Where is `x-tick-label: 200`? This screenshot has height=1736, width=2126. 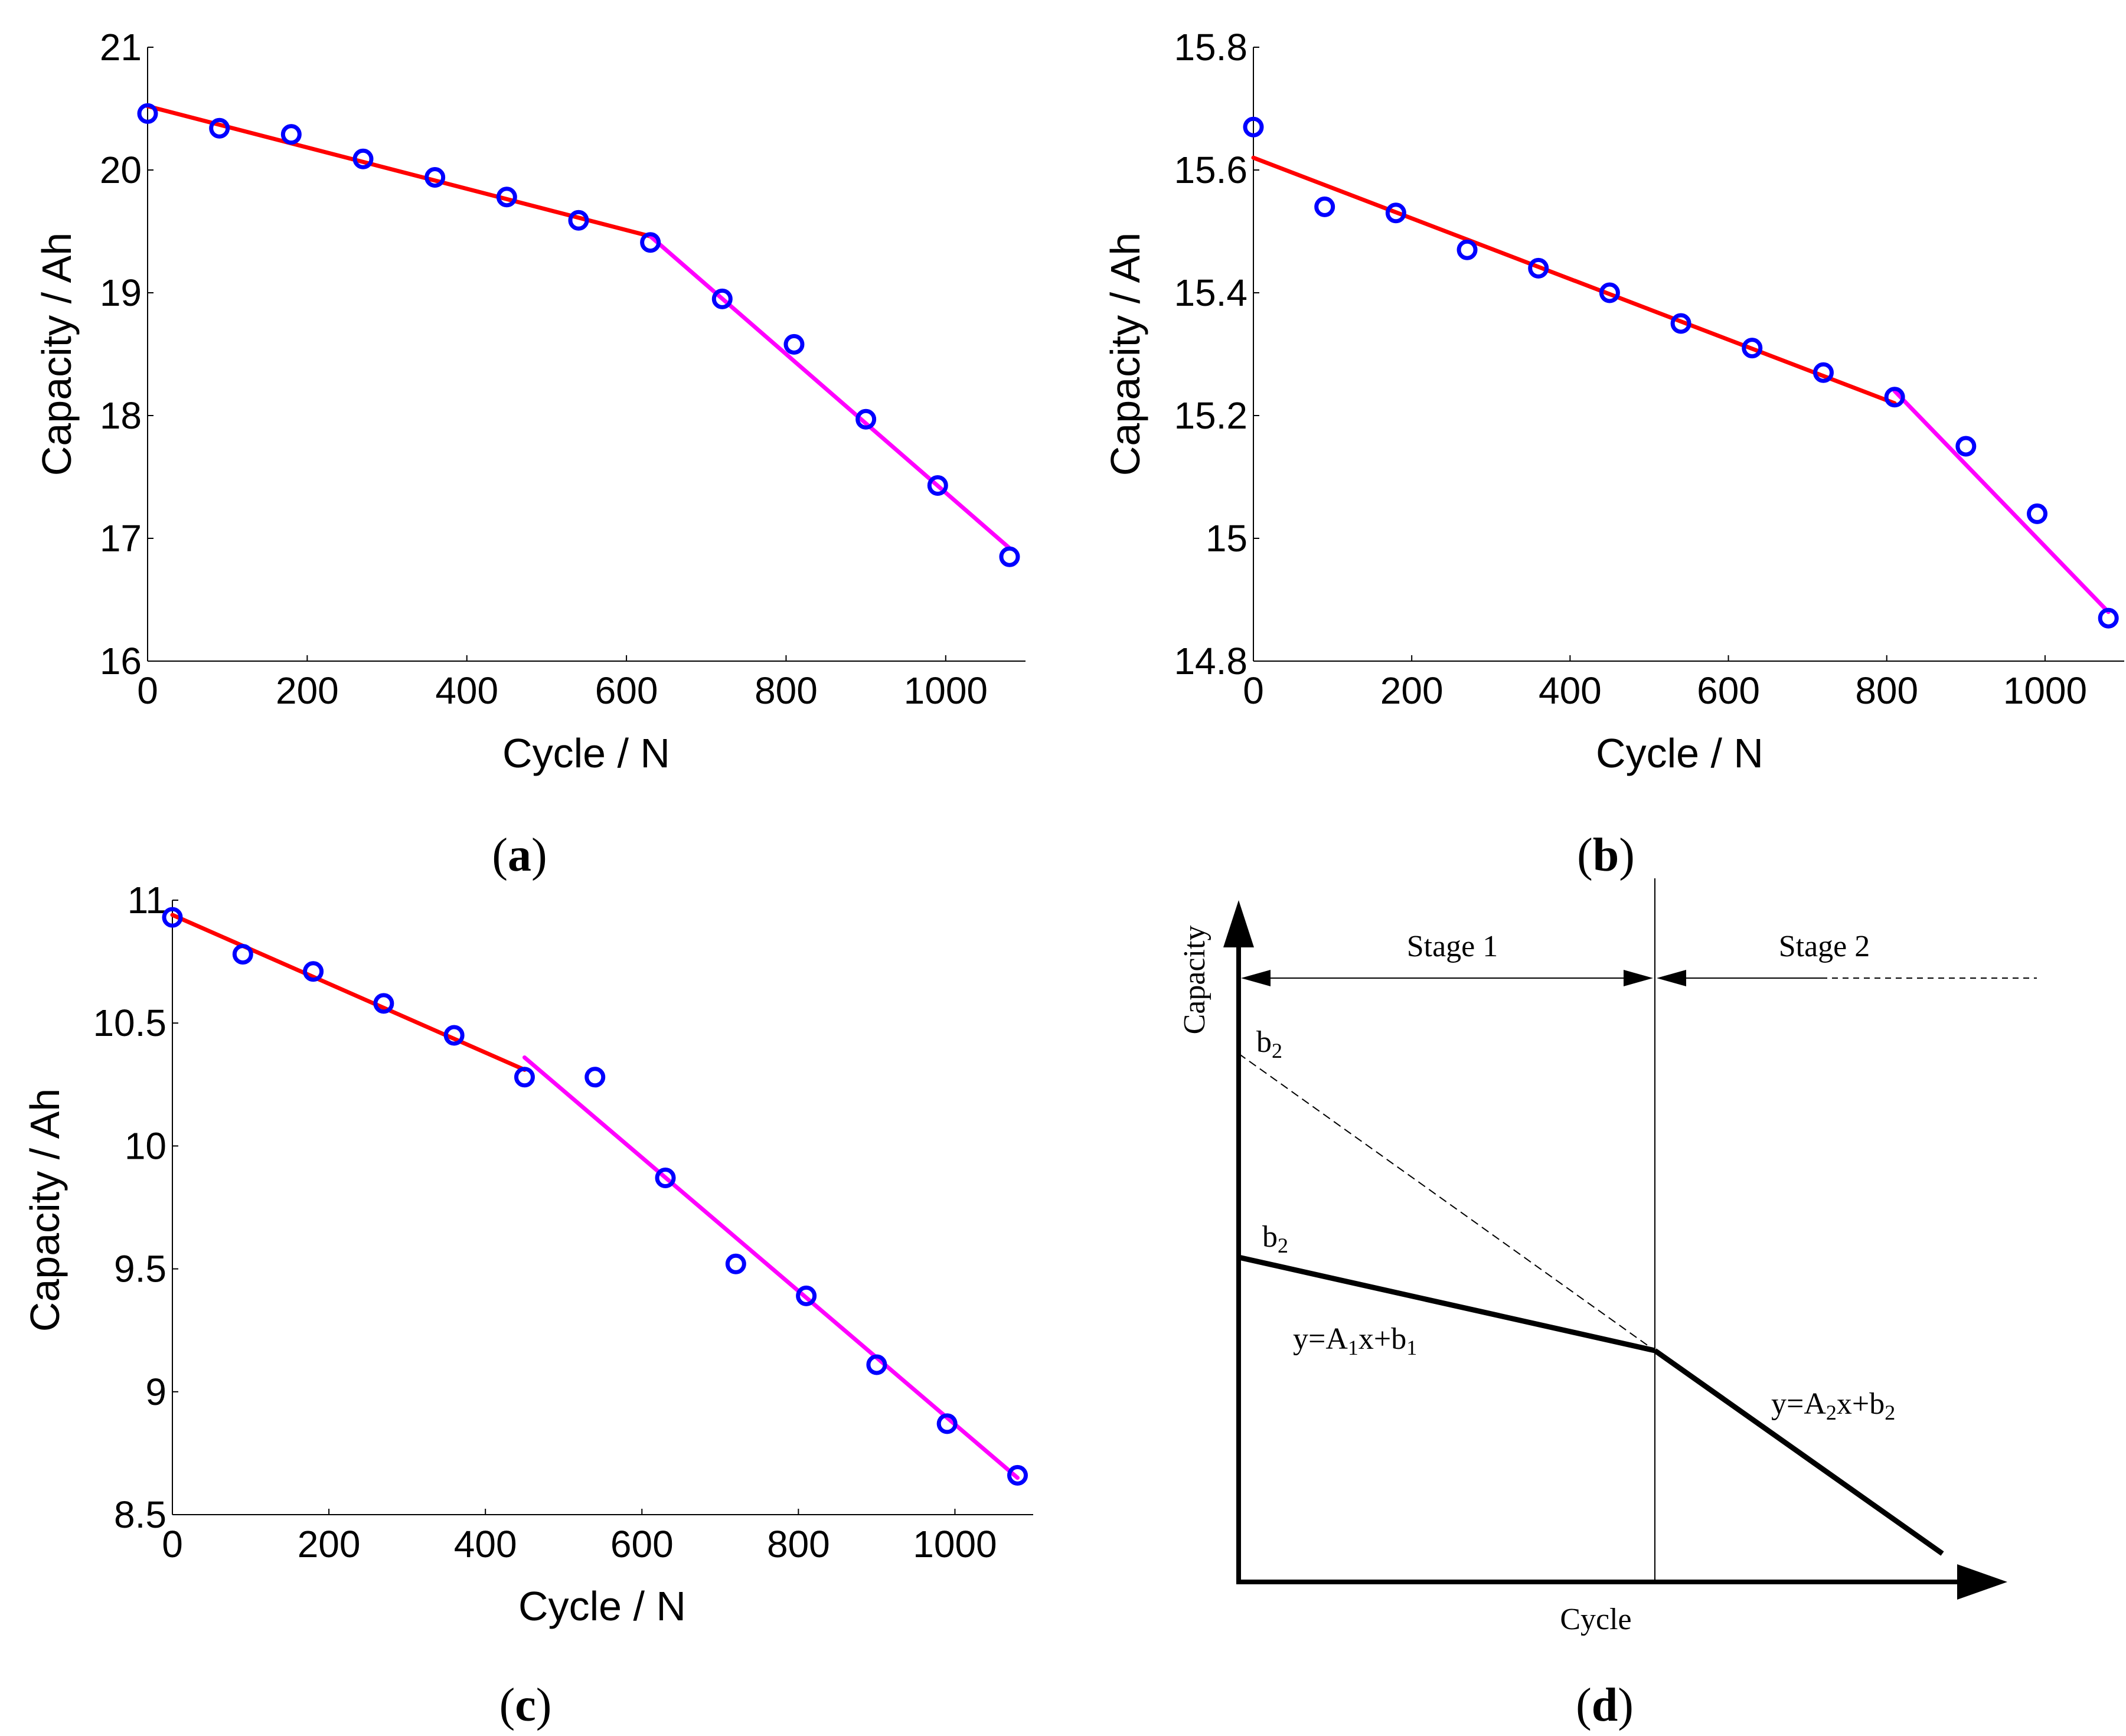 x-tick-label: 200 is located at coordinates (1412, 690).